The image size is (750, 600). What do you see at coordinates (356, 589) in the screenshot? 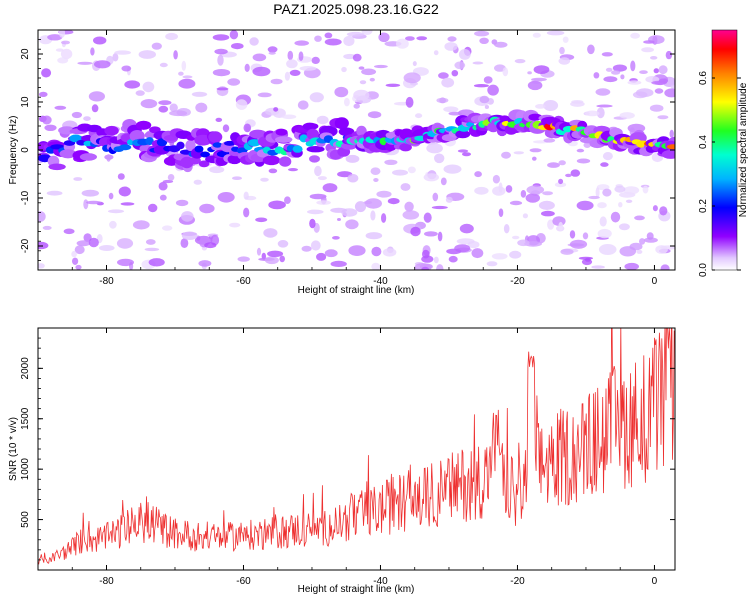
I see `snr-x-label: Height of straight line (km)` at bounding box center [356, 589].